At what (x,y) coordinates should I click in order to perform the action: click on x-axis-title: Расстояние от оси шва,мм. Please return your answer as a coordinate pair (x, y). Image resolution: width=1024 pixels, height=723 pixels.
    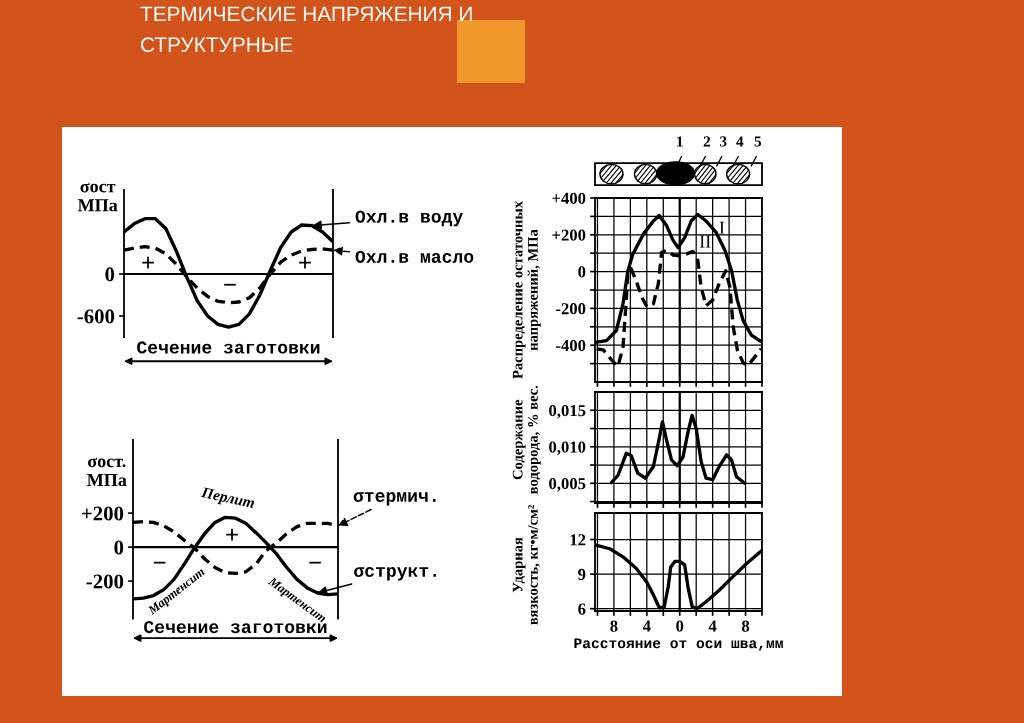
    Looking at the image, I should click on (678, 644).